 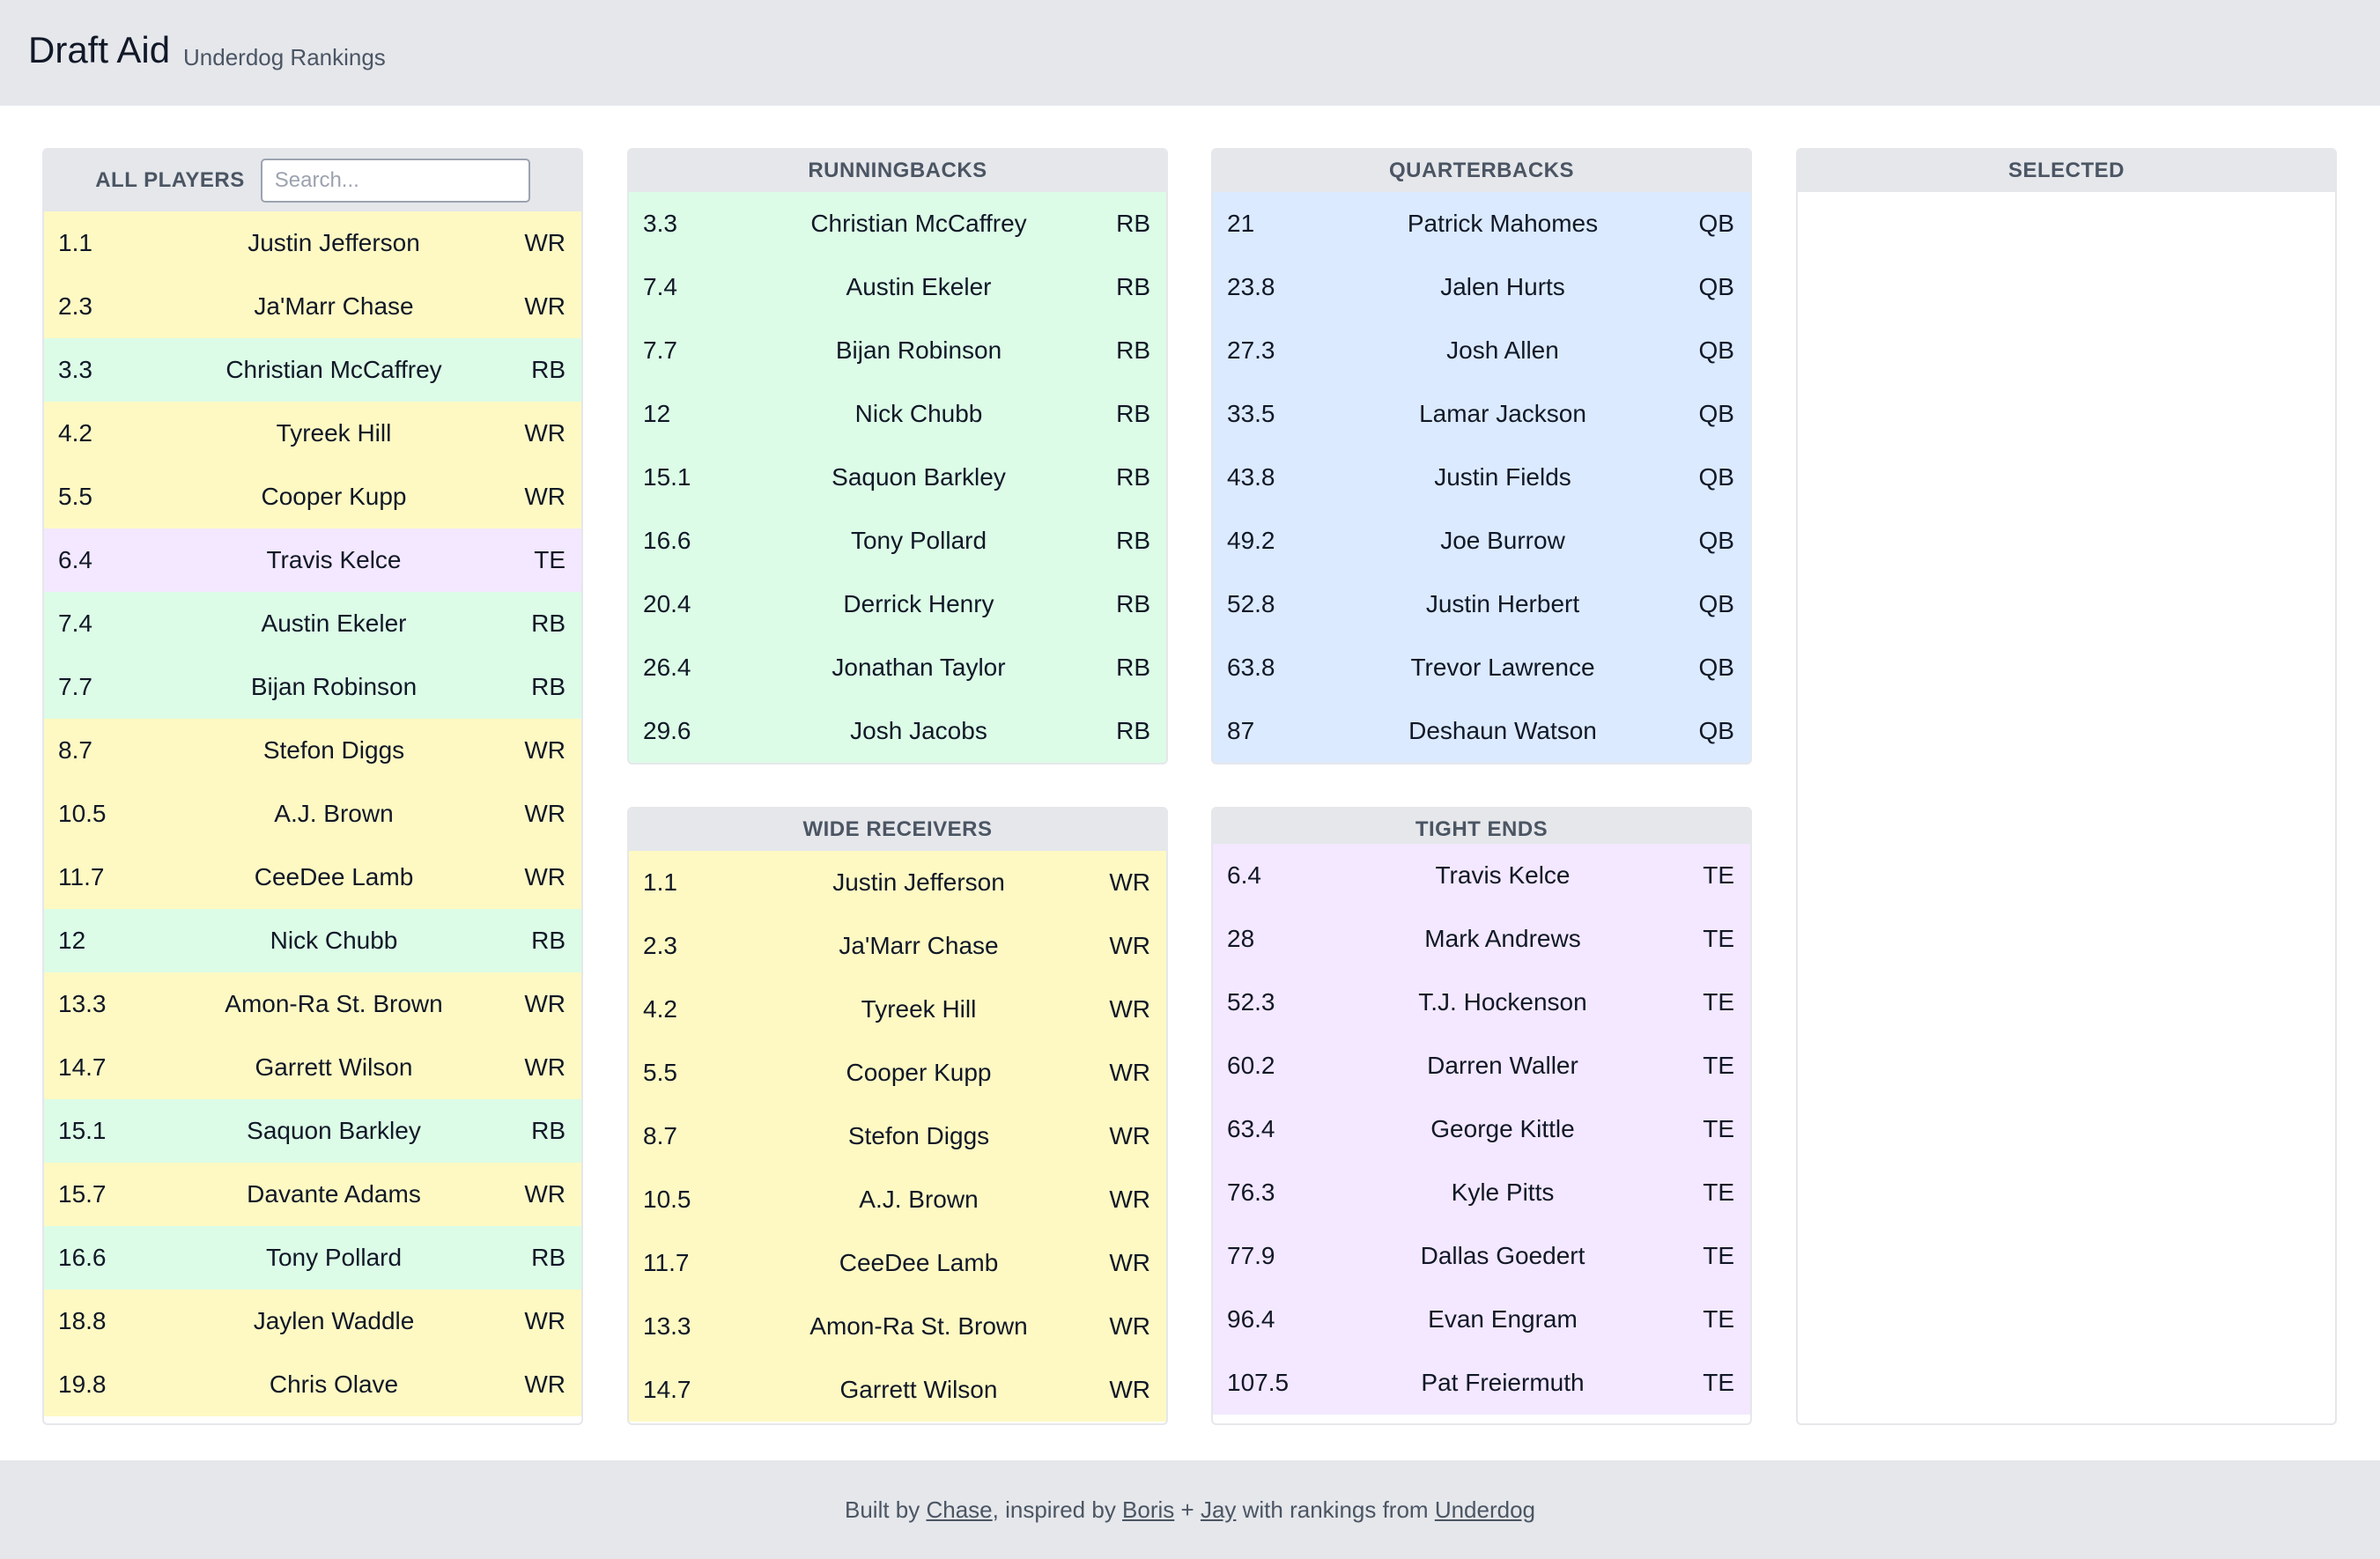 I want to click on player-row: 26.4 Jonathan Taylor RB, so click(x=897, y=667).